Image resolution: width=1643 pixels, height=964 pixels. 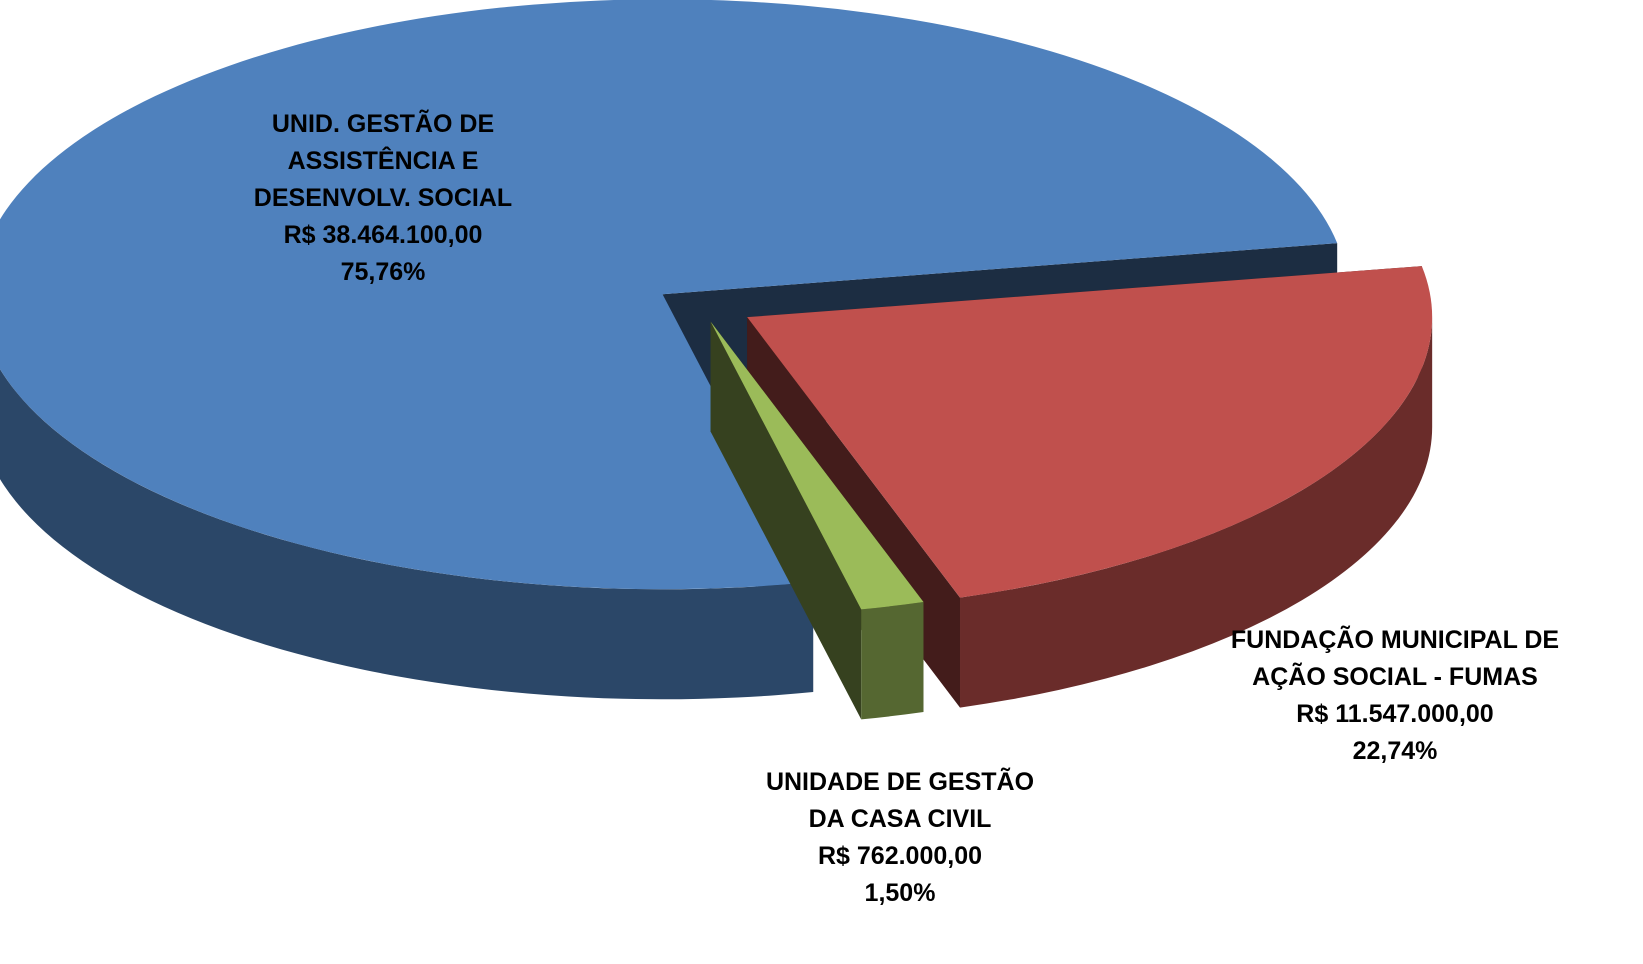 What do you see at coordinates (1395, 676) in the screenshot?
I see `label-line: AÇÃO SOCIAL - FUMAS` at bounding box center [1395, 676].